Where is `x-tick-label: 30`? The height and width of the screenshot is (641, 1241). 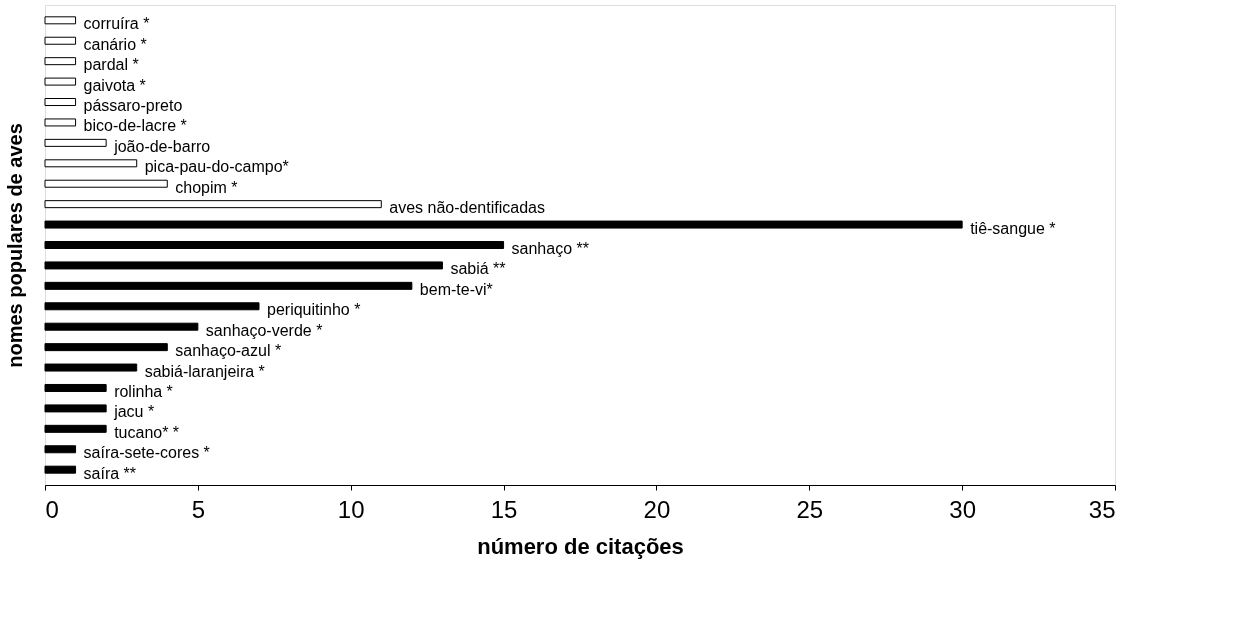
x-tick-label: 30 is located at coordinates (962, 509).